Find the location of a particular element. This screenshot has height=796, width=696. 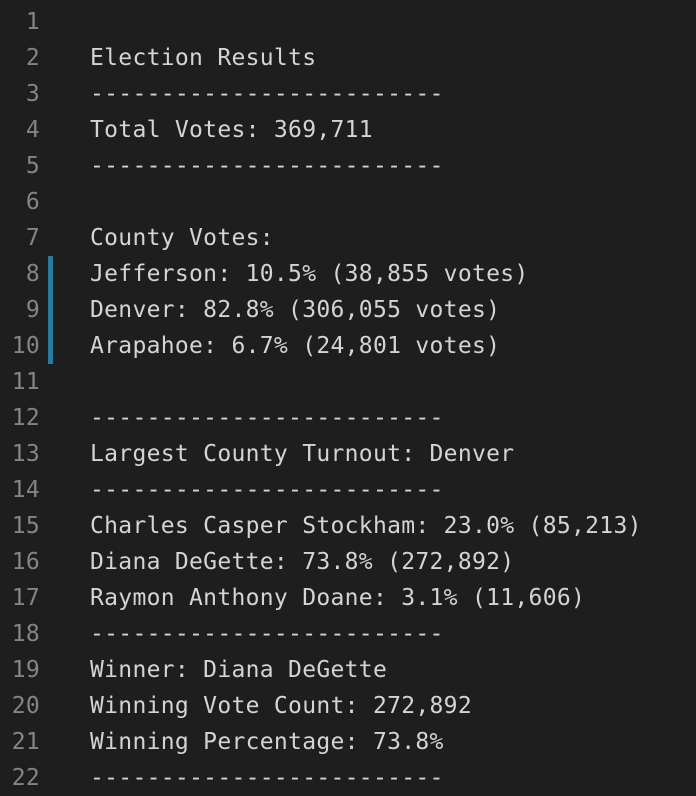

line-text: Diana DeGette: 73.8% (272,892) is located at coordinates (302, 562).